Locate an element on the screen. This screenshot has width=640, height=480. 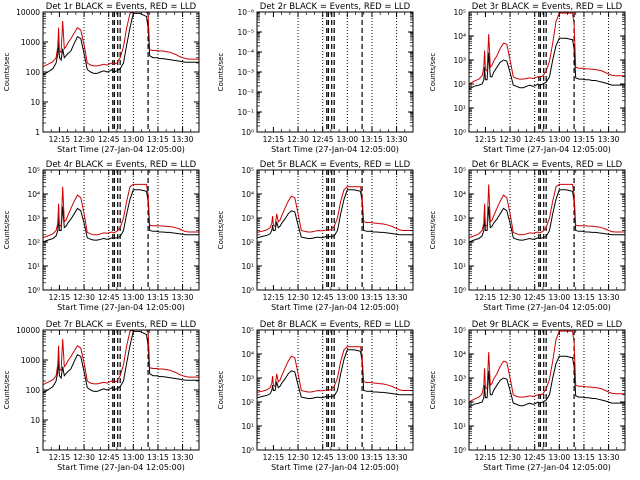
panel-title: Det 6r BLACK = Events, RED = LLD is located at coordinates (547, 165).